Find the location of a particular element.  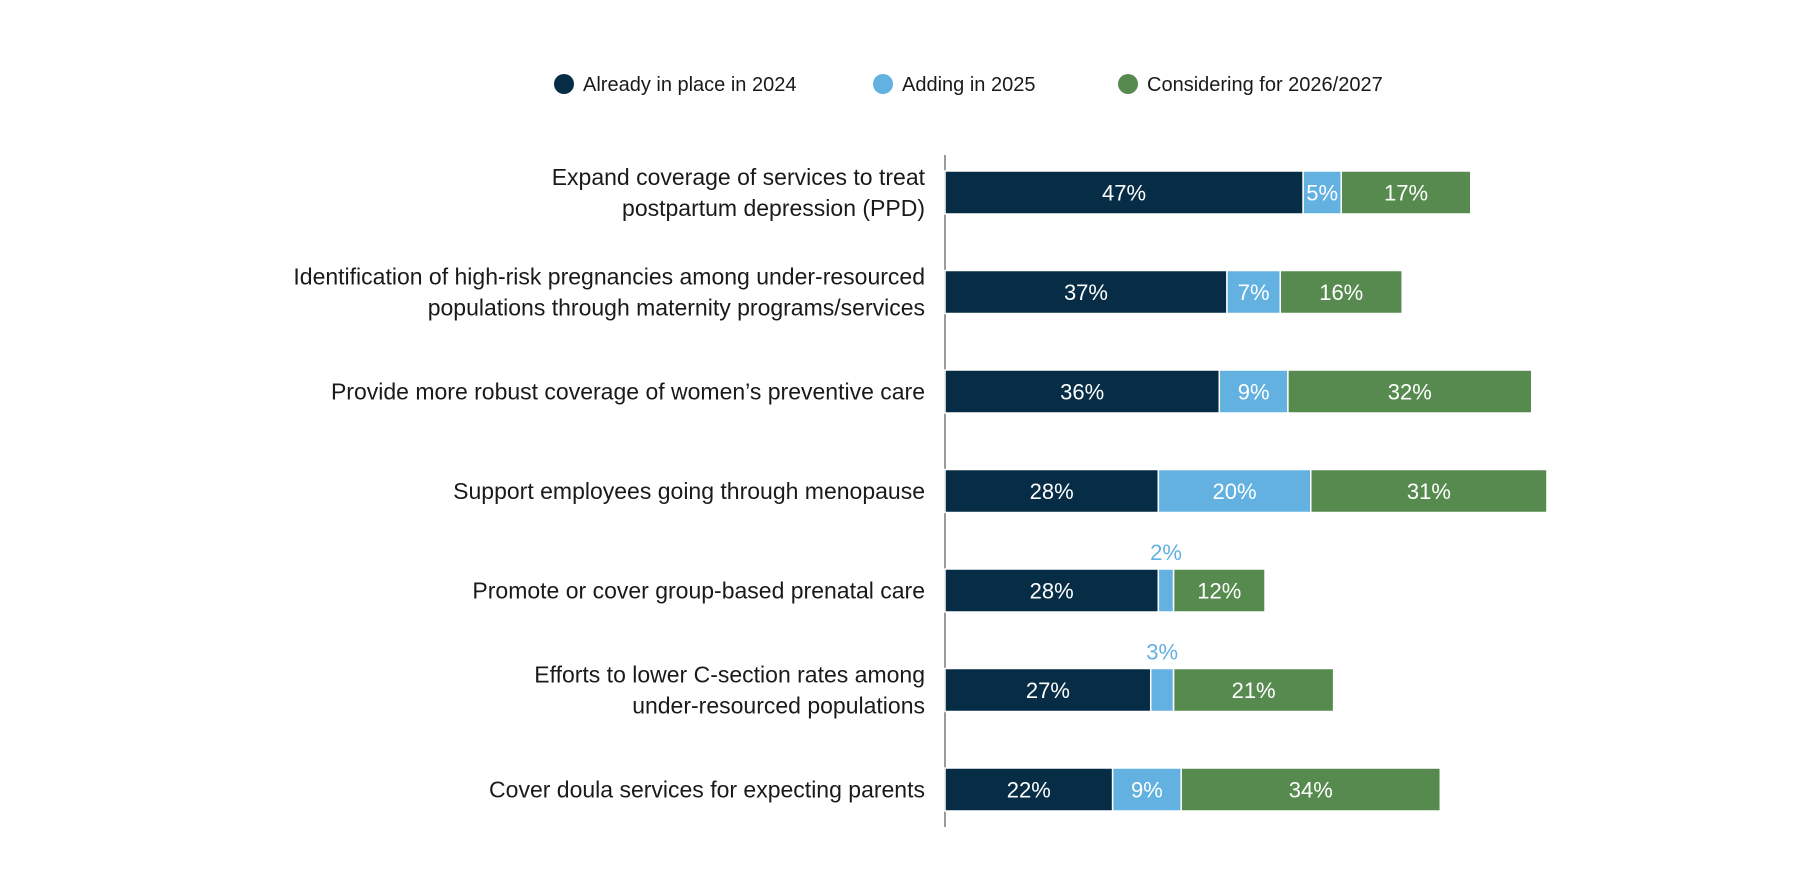

bar-row0-series1 is located at coordinates (1322, 192).